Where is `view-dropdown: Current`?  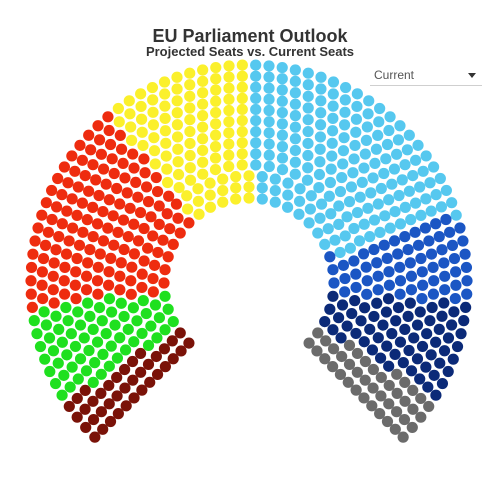 view-dropdown: Current is located at coordinates (426, 75).